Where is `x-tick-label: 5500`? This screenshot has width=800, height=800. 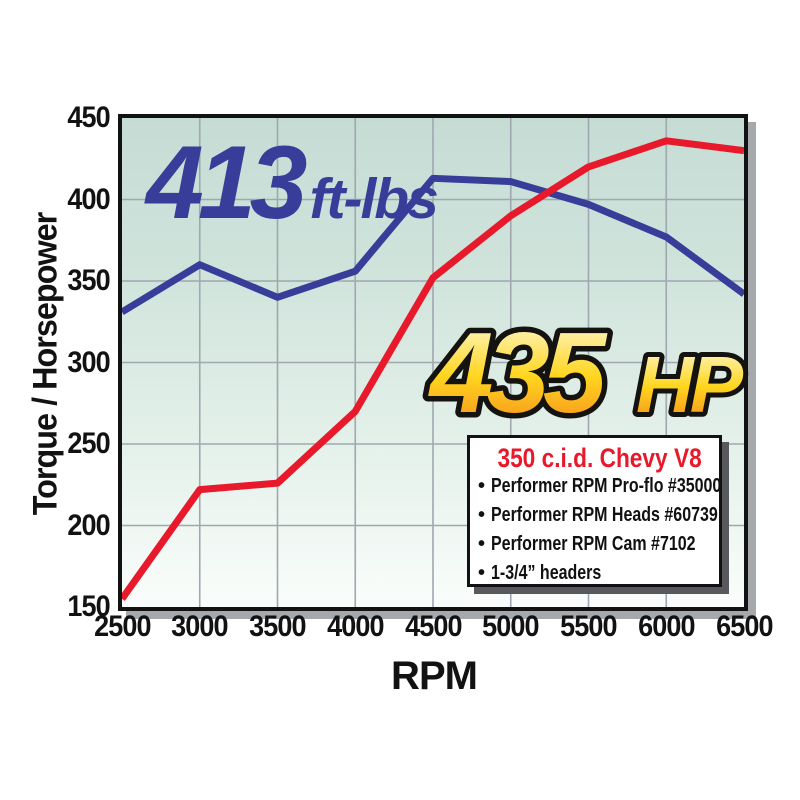 x-tick-label: 5500 is located at coordinates (589, 627).